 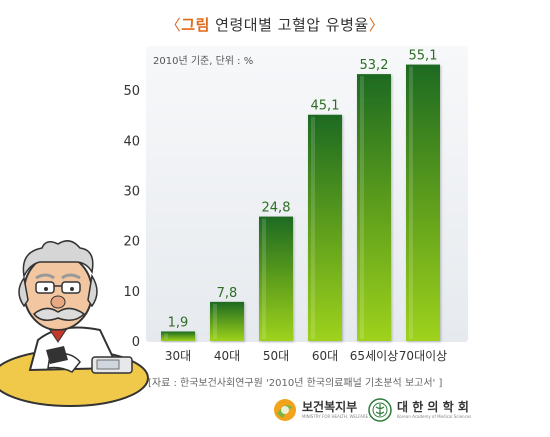 I want to click on academy-name: 대 한 의 학 회, so click(x=433, y=407).